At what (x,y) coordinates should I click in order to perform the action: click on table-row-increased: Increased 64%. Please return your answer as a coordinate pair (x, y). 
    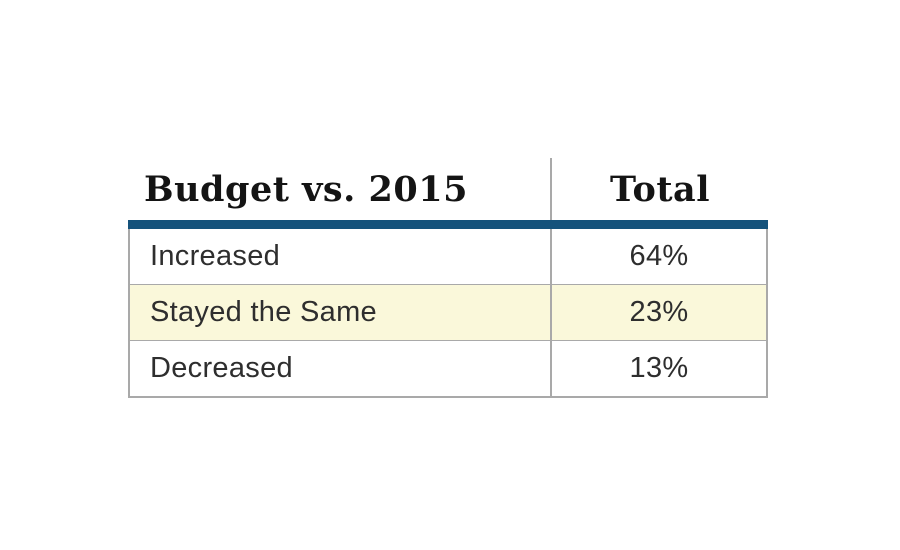
    Looking at the image, I should click on (448, 257).